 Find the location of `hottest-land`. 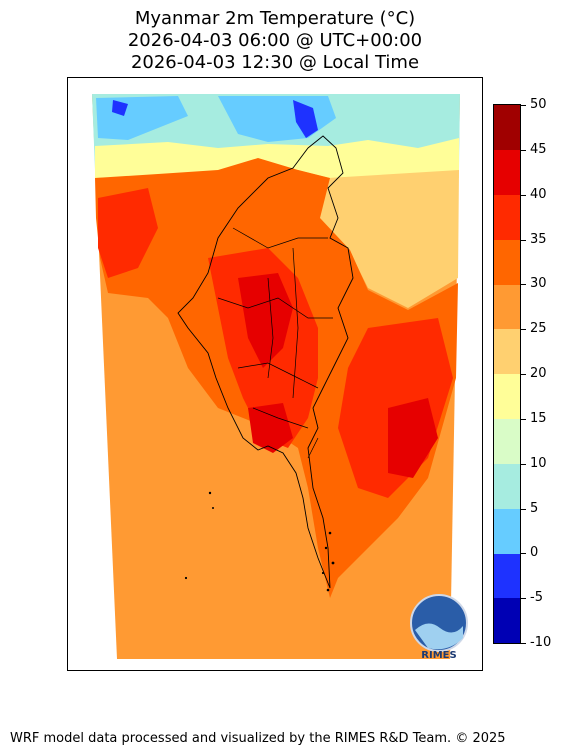

hottest-land is located at coordinates (265, 320).